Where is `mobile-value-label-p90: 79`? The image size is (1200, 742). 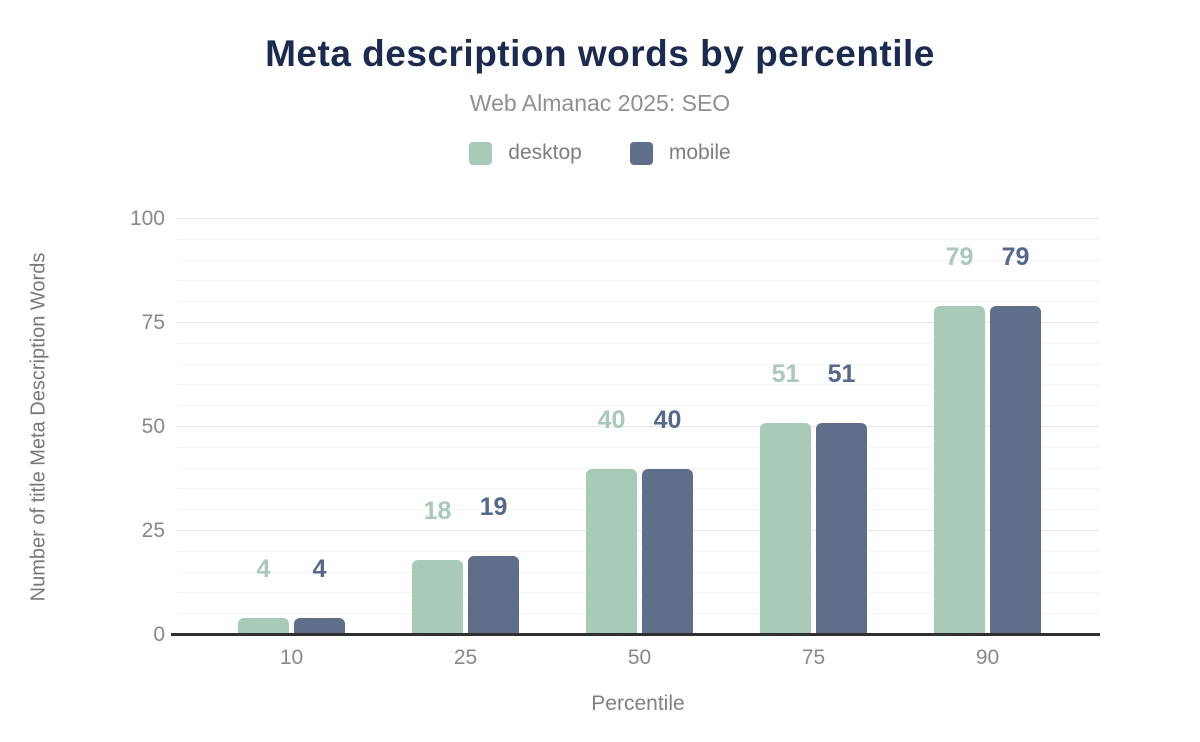 mobile-value-label-p90: 79 is located at coordinates (1015, 257).